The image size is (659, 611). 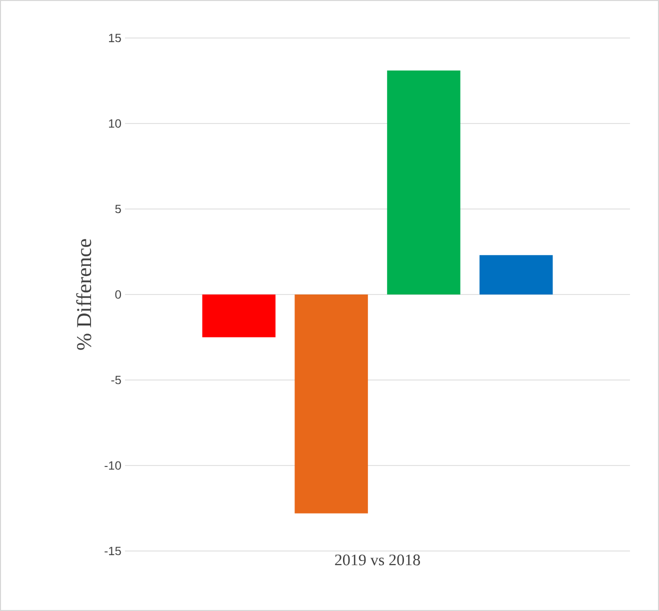 I want to click on y-axis-title: % Difference, so click(x=84, y=294).